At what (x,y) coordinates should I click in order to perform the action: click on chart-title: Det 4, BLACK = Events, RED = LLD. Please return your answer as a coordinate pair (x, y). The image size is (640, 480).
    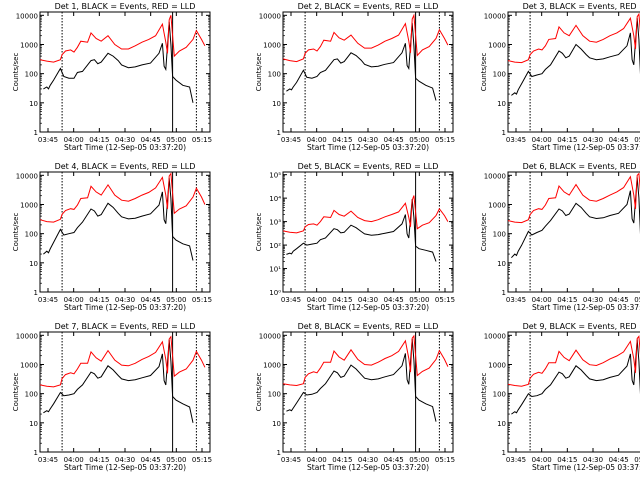
    Looking at the image, I should click on (125, 166).